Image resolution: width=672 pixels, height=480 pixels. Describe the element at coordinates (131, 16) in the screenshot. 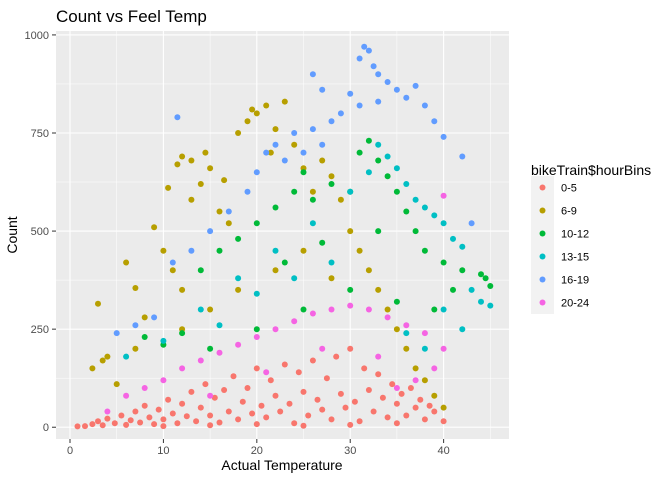

I see `chart-title: Count vs Feel Temp` at that location.